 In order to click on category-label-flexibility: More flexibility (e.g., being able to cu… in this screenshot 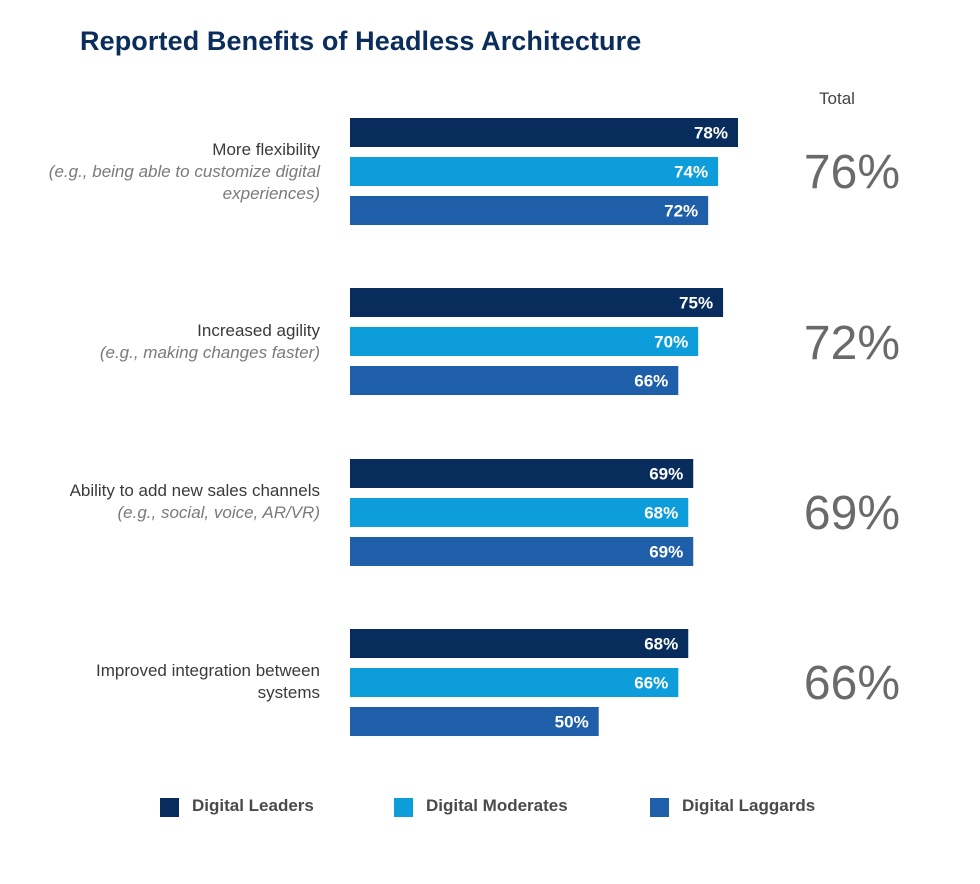, I will do `click(180, 172)`.